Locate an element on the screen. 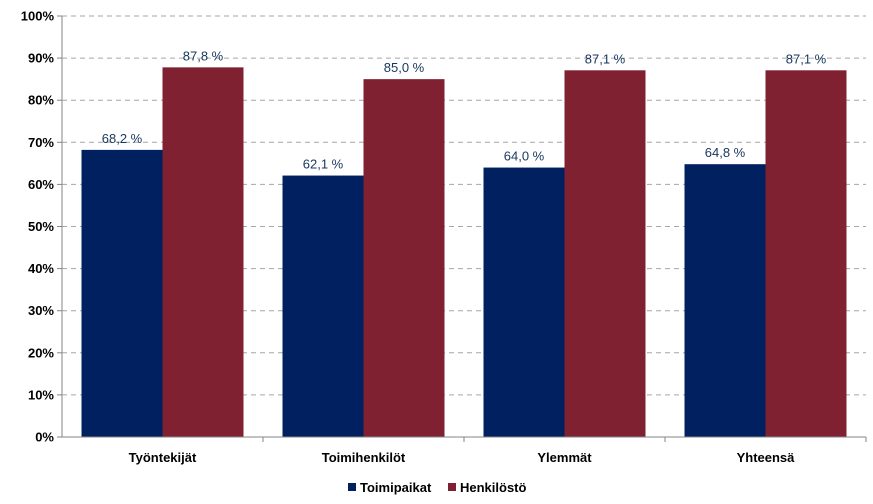 The image size is (873, 504). x-tick-label: Yhteensä is located at coordinates (766, 457).